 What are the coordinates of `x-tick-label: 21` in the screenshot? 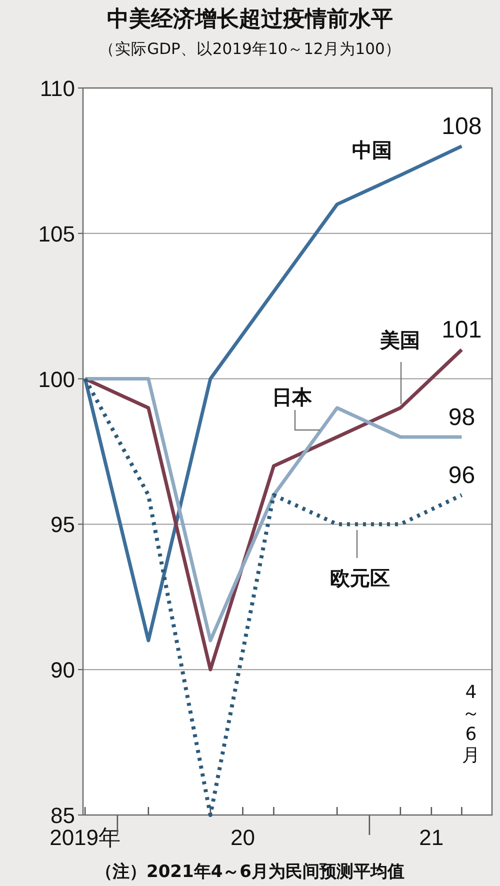 It's located at (431, 837).